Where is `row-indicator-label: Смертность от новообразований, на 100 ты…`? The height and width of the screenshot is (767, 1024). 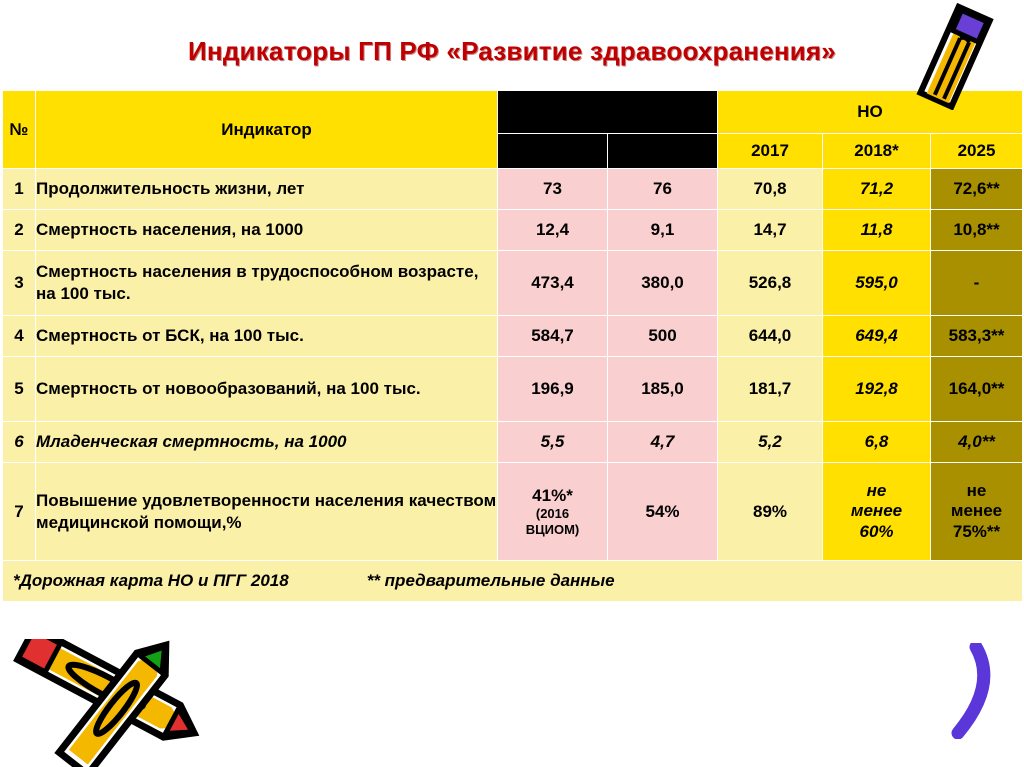
row-indicator-label: Смертность от новообразований, на 100 ты… is located at coordinates (266, 389).